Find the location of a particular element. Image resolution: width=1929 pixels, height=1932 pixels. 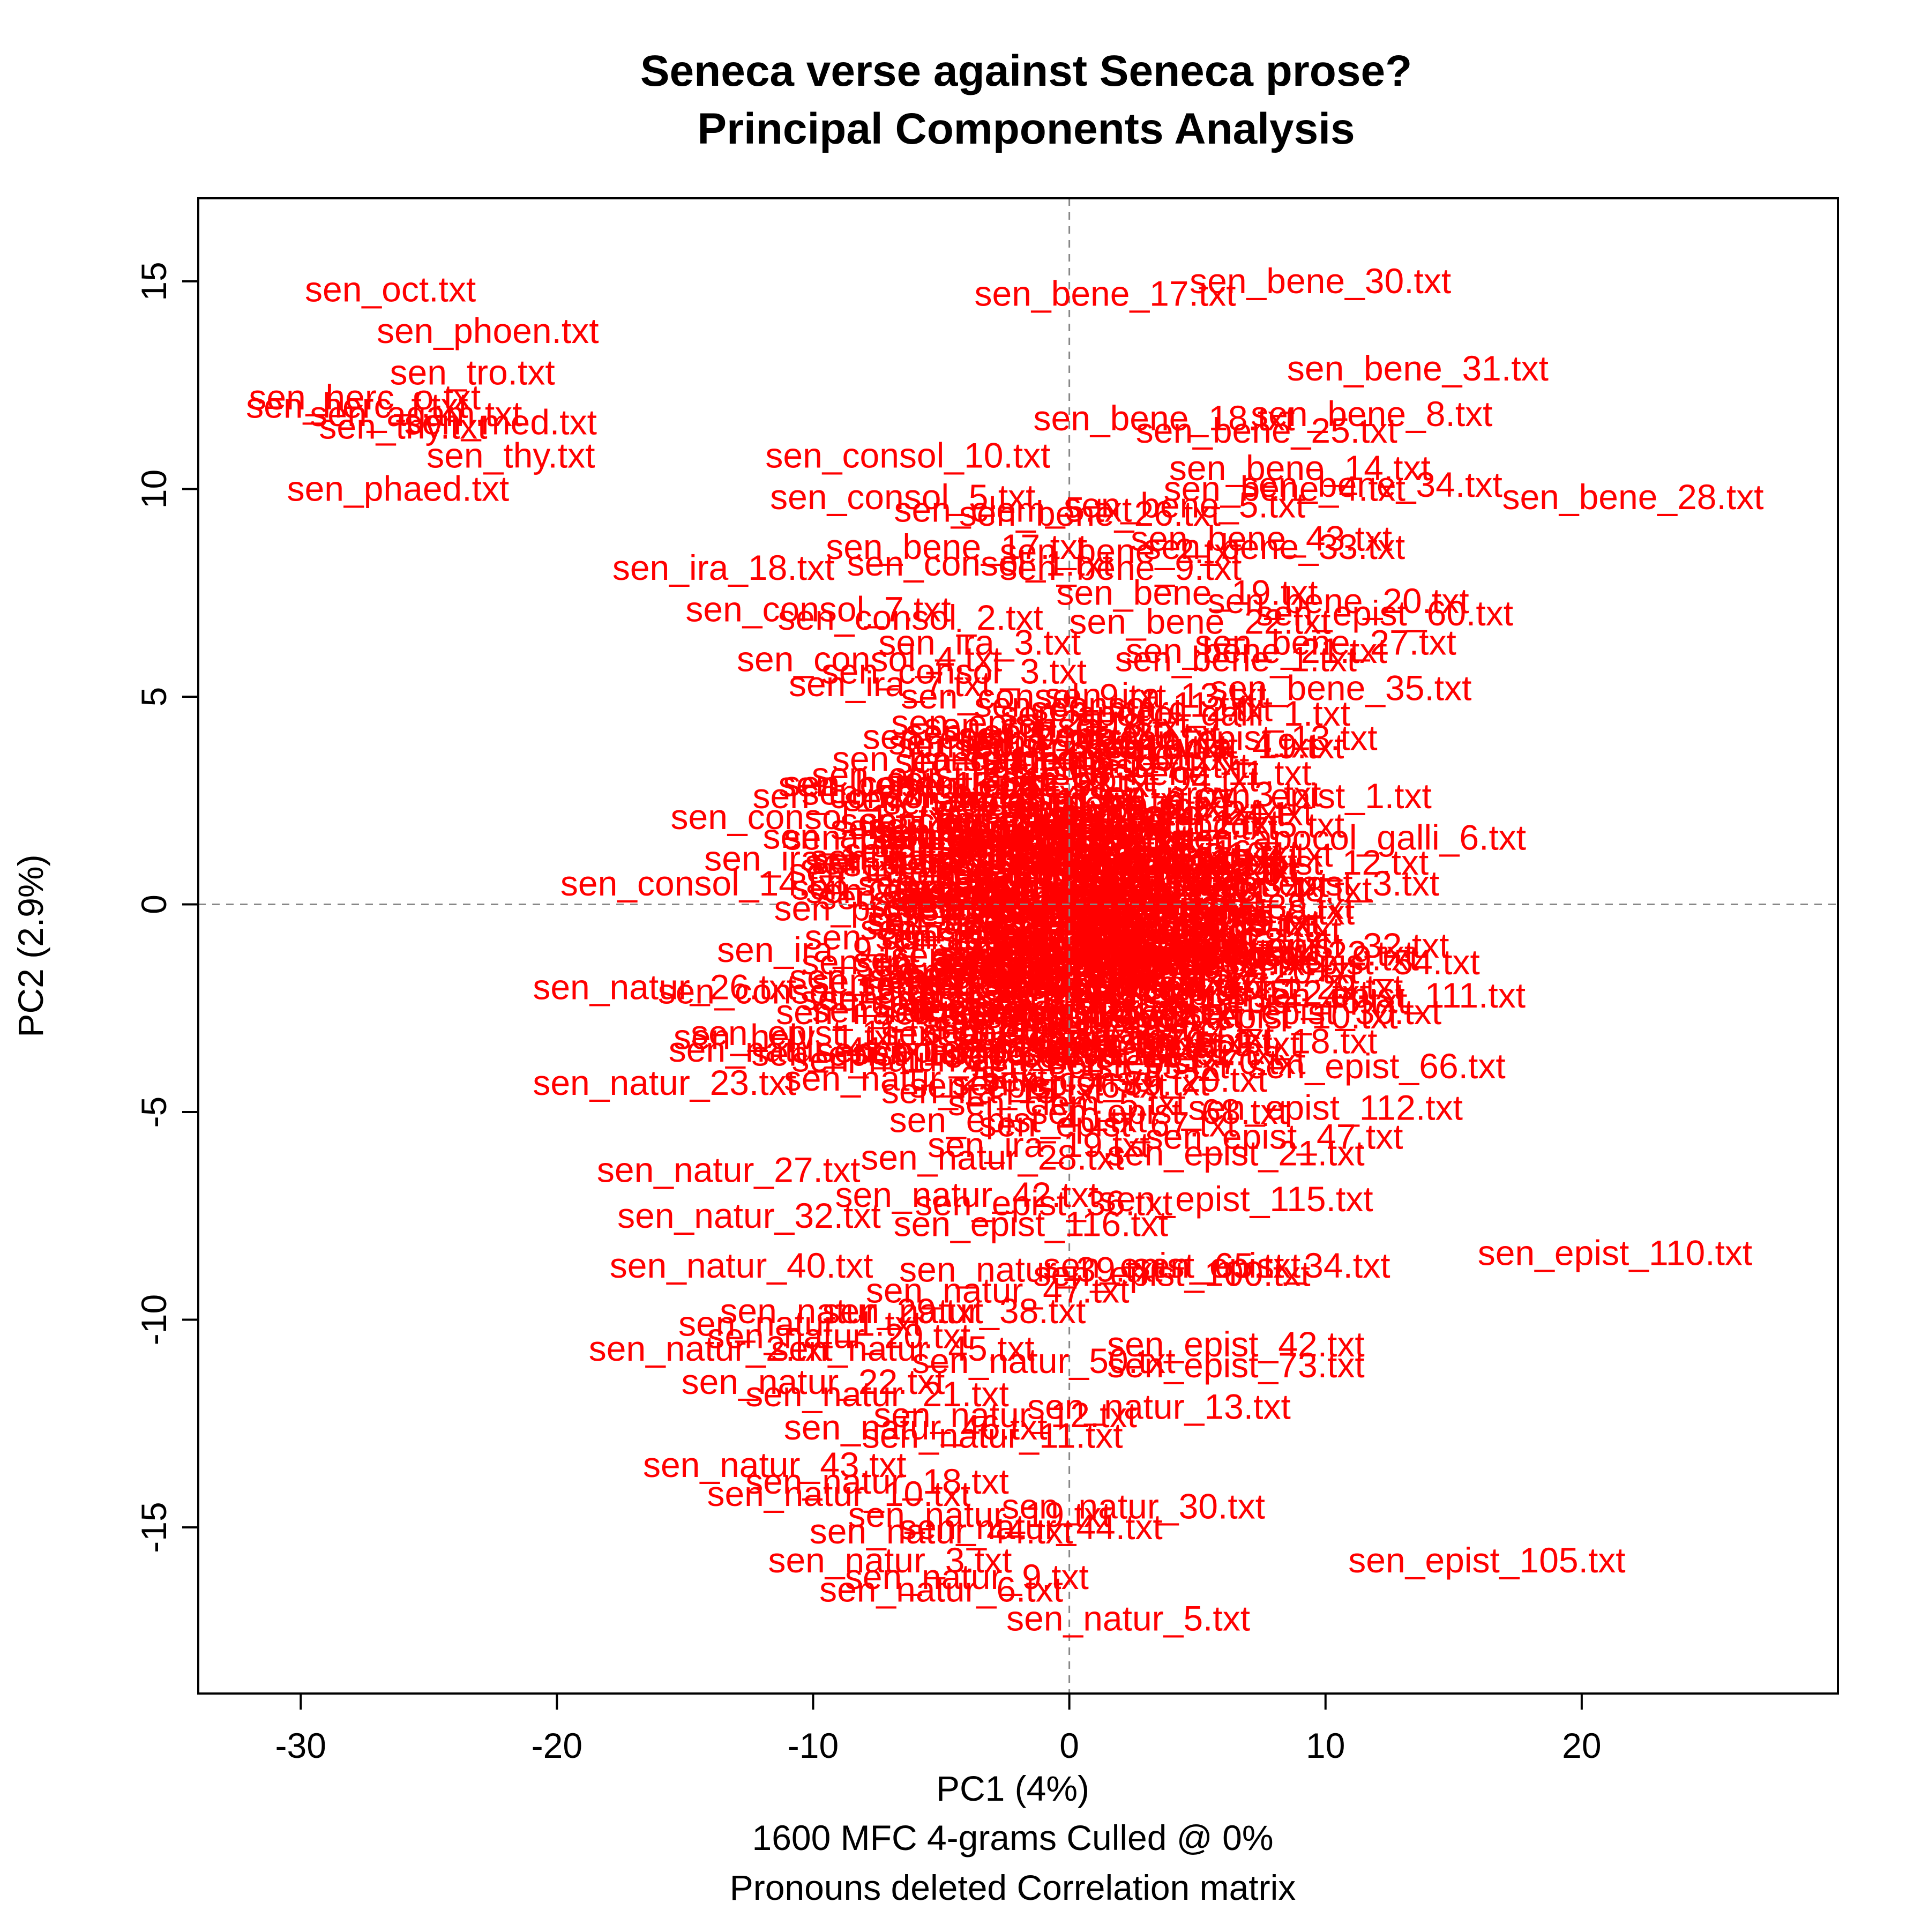

point-label: sen_apocol_3.txt is located at coordinates (1116, 896).